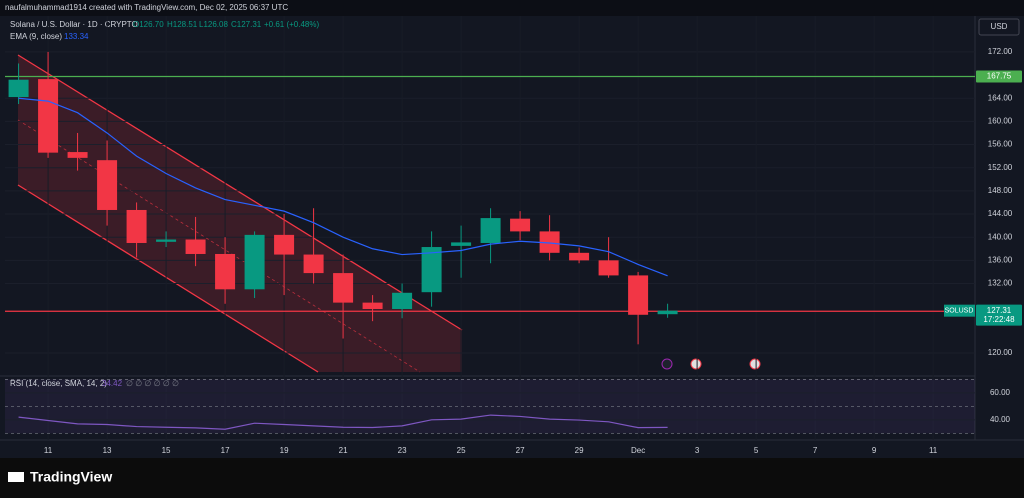  I want to click on rsi-tick-label: 60.00, so click(1000, 392).